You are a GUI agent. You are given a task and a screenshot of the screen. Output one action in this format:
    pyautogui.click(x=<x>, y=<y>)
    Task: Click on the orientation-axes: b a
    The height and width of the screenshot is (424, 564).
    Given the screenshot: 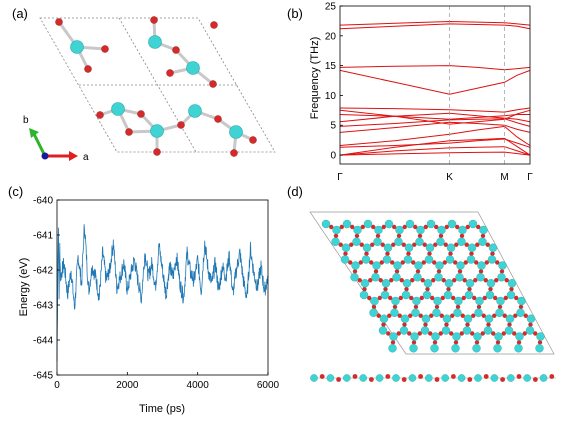 What is the action you would take?
    pyautogui.click(x=56, y=139)
    